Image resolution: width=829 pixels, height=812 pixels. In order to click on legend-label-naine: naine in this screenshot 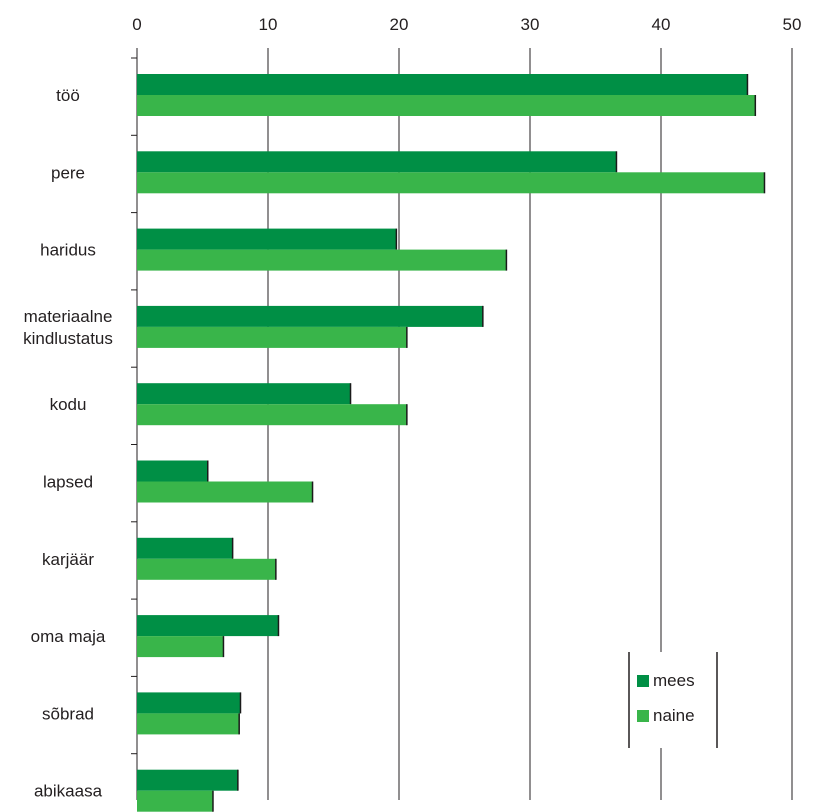, I will do `click(674, 715)`.